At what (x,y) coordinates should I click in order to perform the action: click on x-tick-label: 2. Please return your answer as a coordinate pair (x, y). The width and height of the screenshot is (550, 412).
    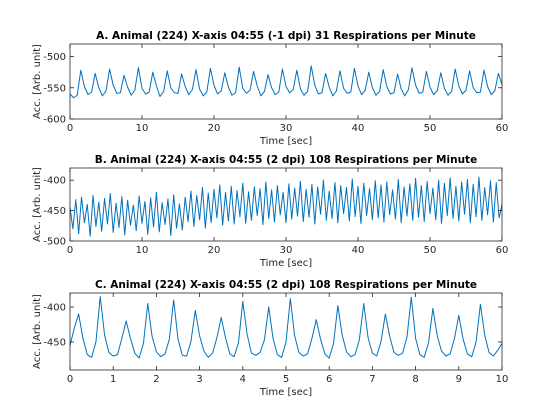
    Looking at the image, I should click on (156, 379).